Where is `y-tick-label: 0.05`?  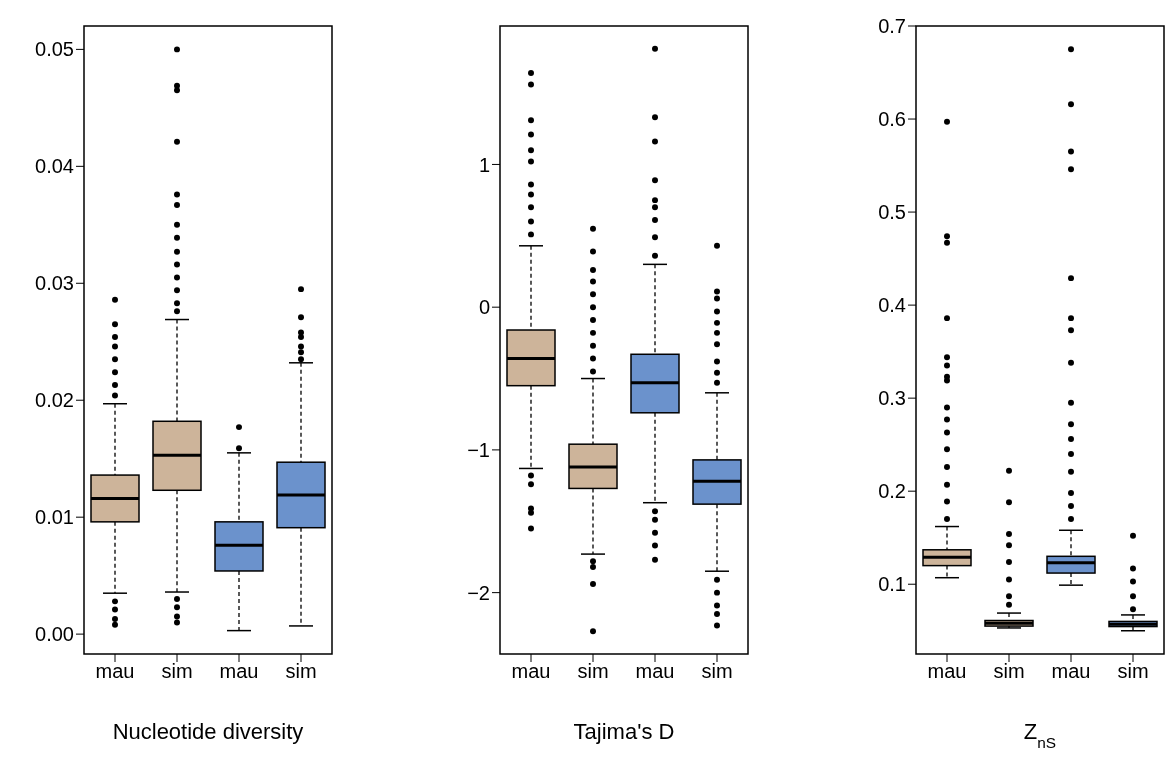
y-tick-label: 0.05 is located at coordinates (54, 49).